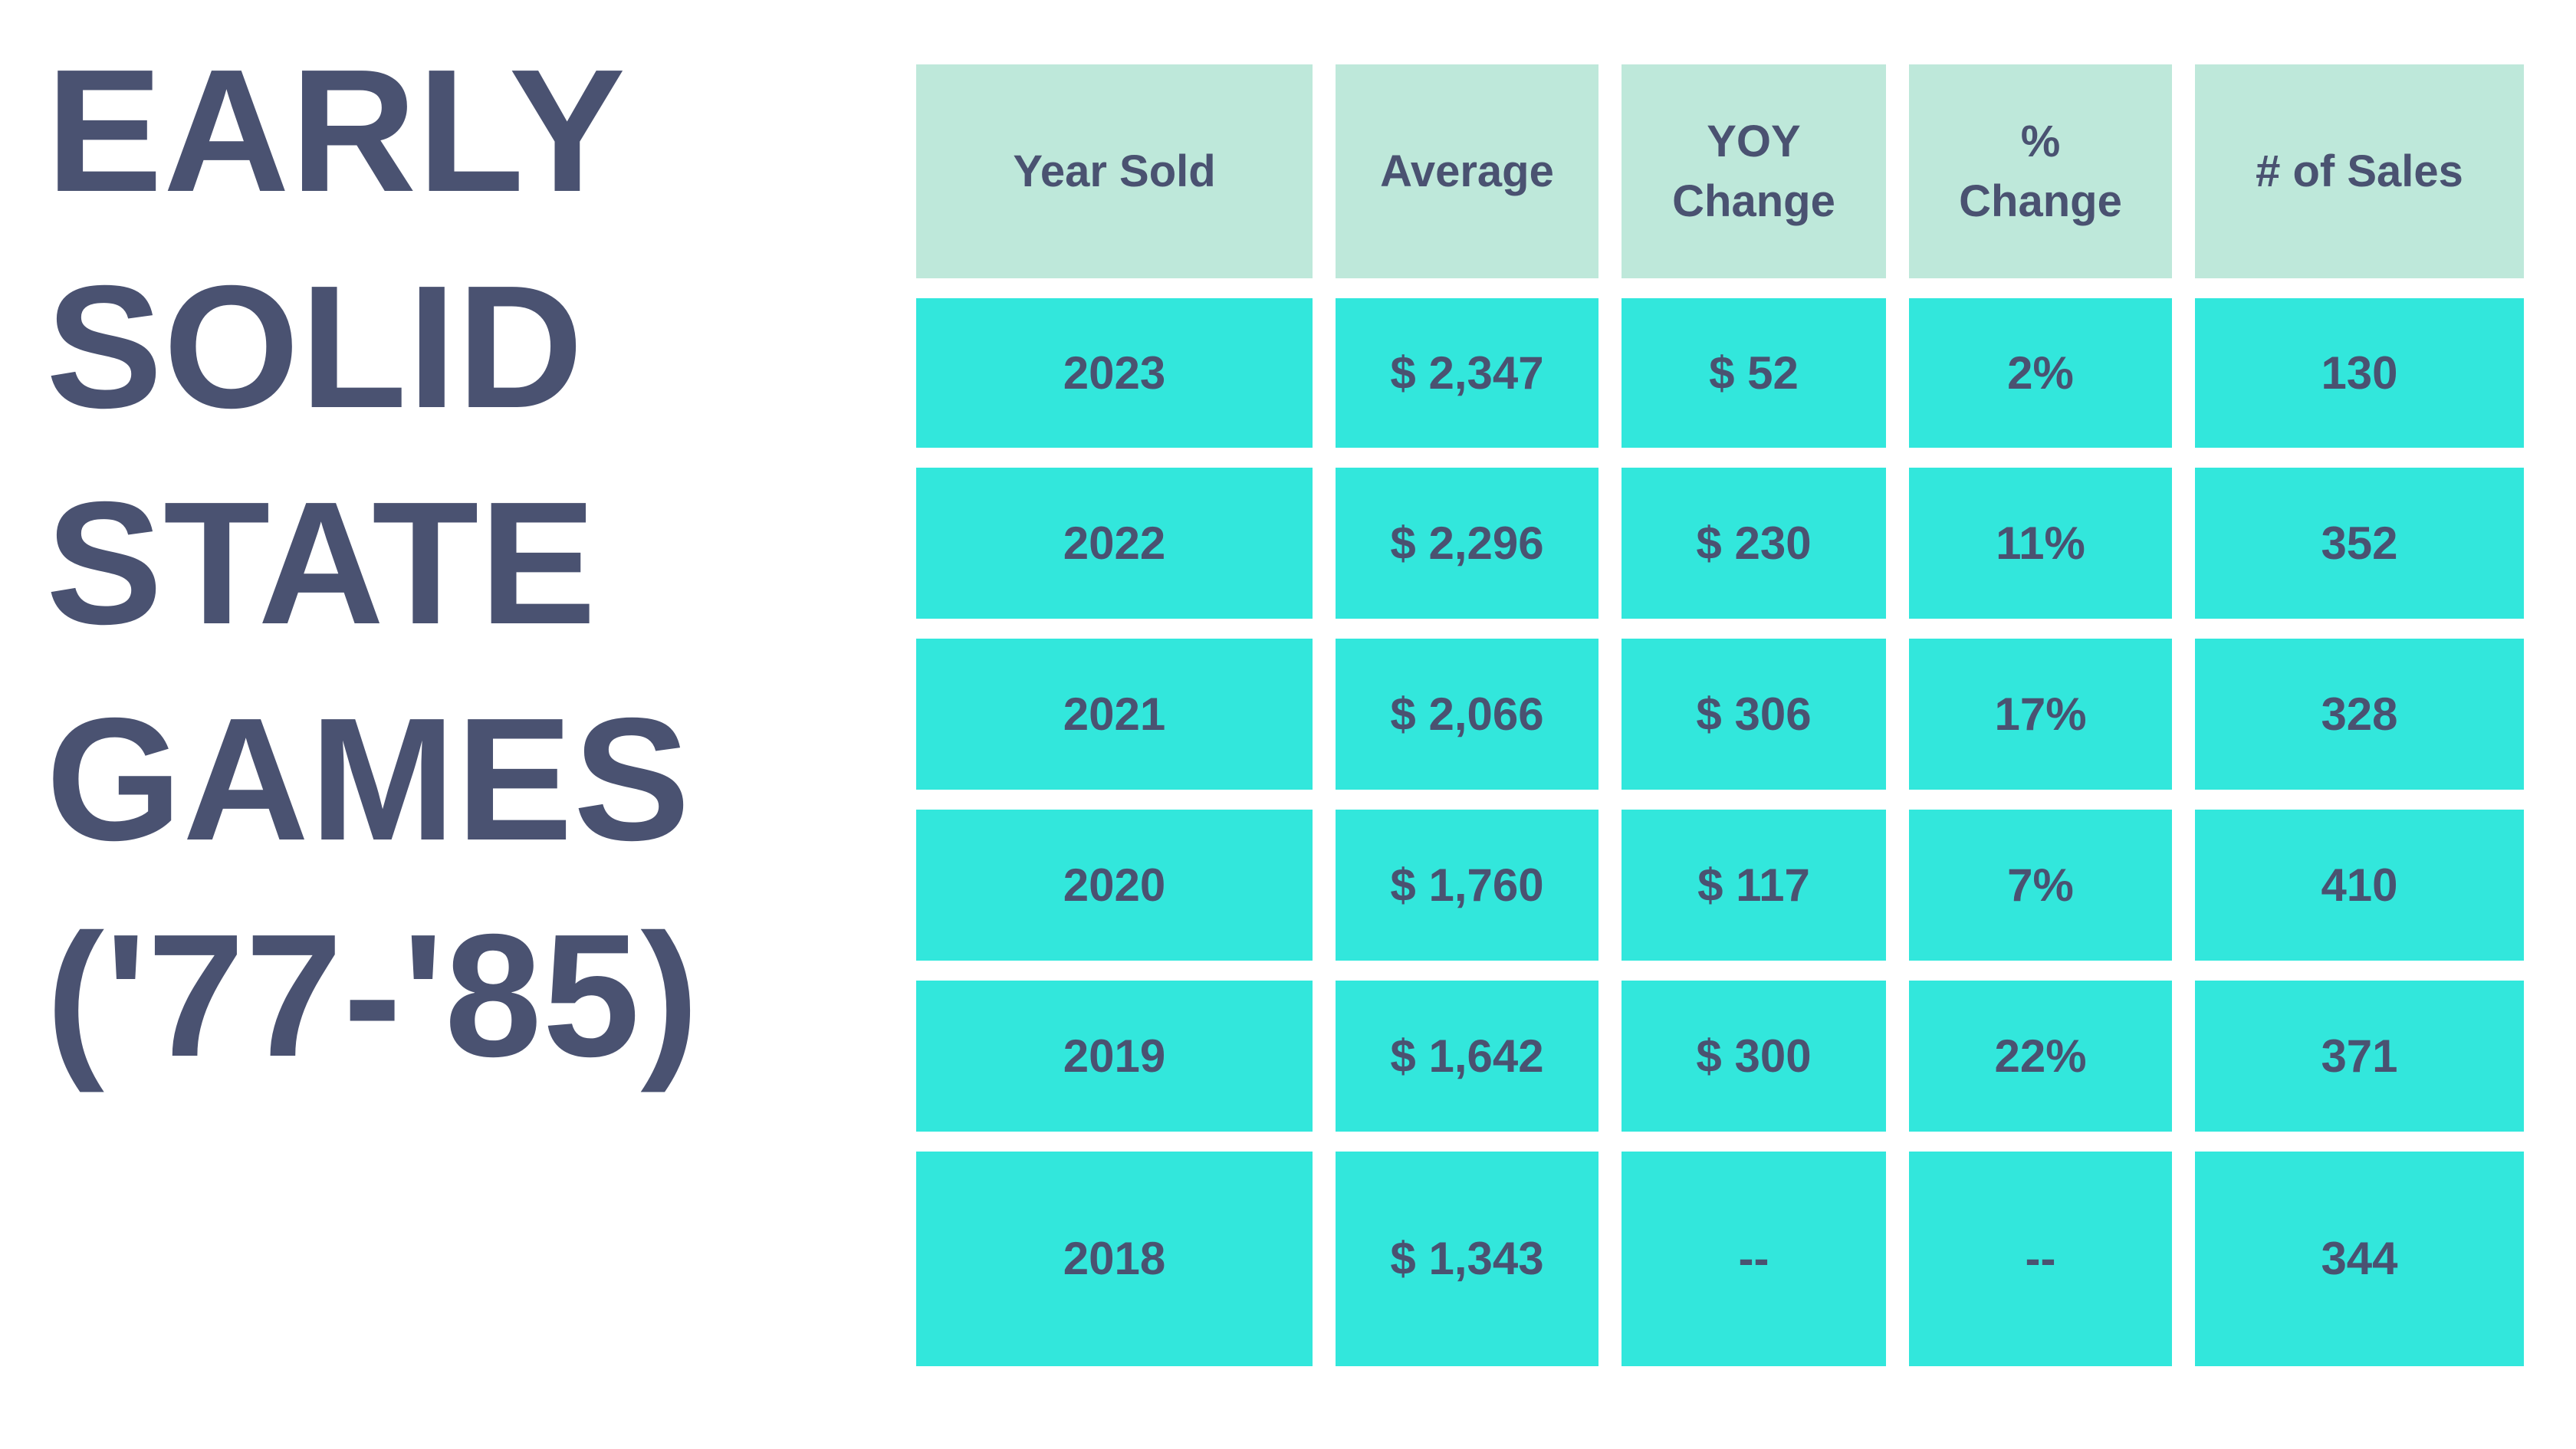 The height and width of the screenshot is (1449, 2576). What do you see at coordinates (2041, 886) in the screenshot?
I see `table-cell-pct-change: 7%` at bounding box center [2041, 886].